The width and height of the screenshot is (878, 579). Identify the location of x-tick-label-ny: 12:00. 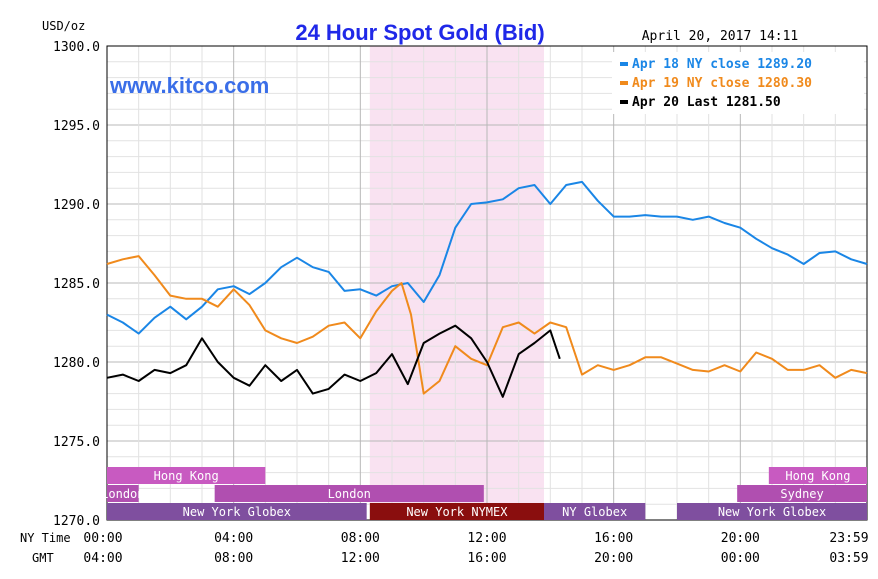
(486, 538).